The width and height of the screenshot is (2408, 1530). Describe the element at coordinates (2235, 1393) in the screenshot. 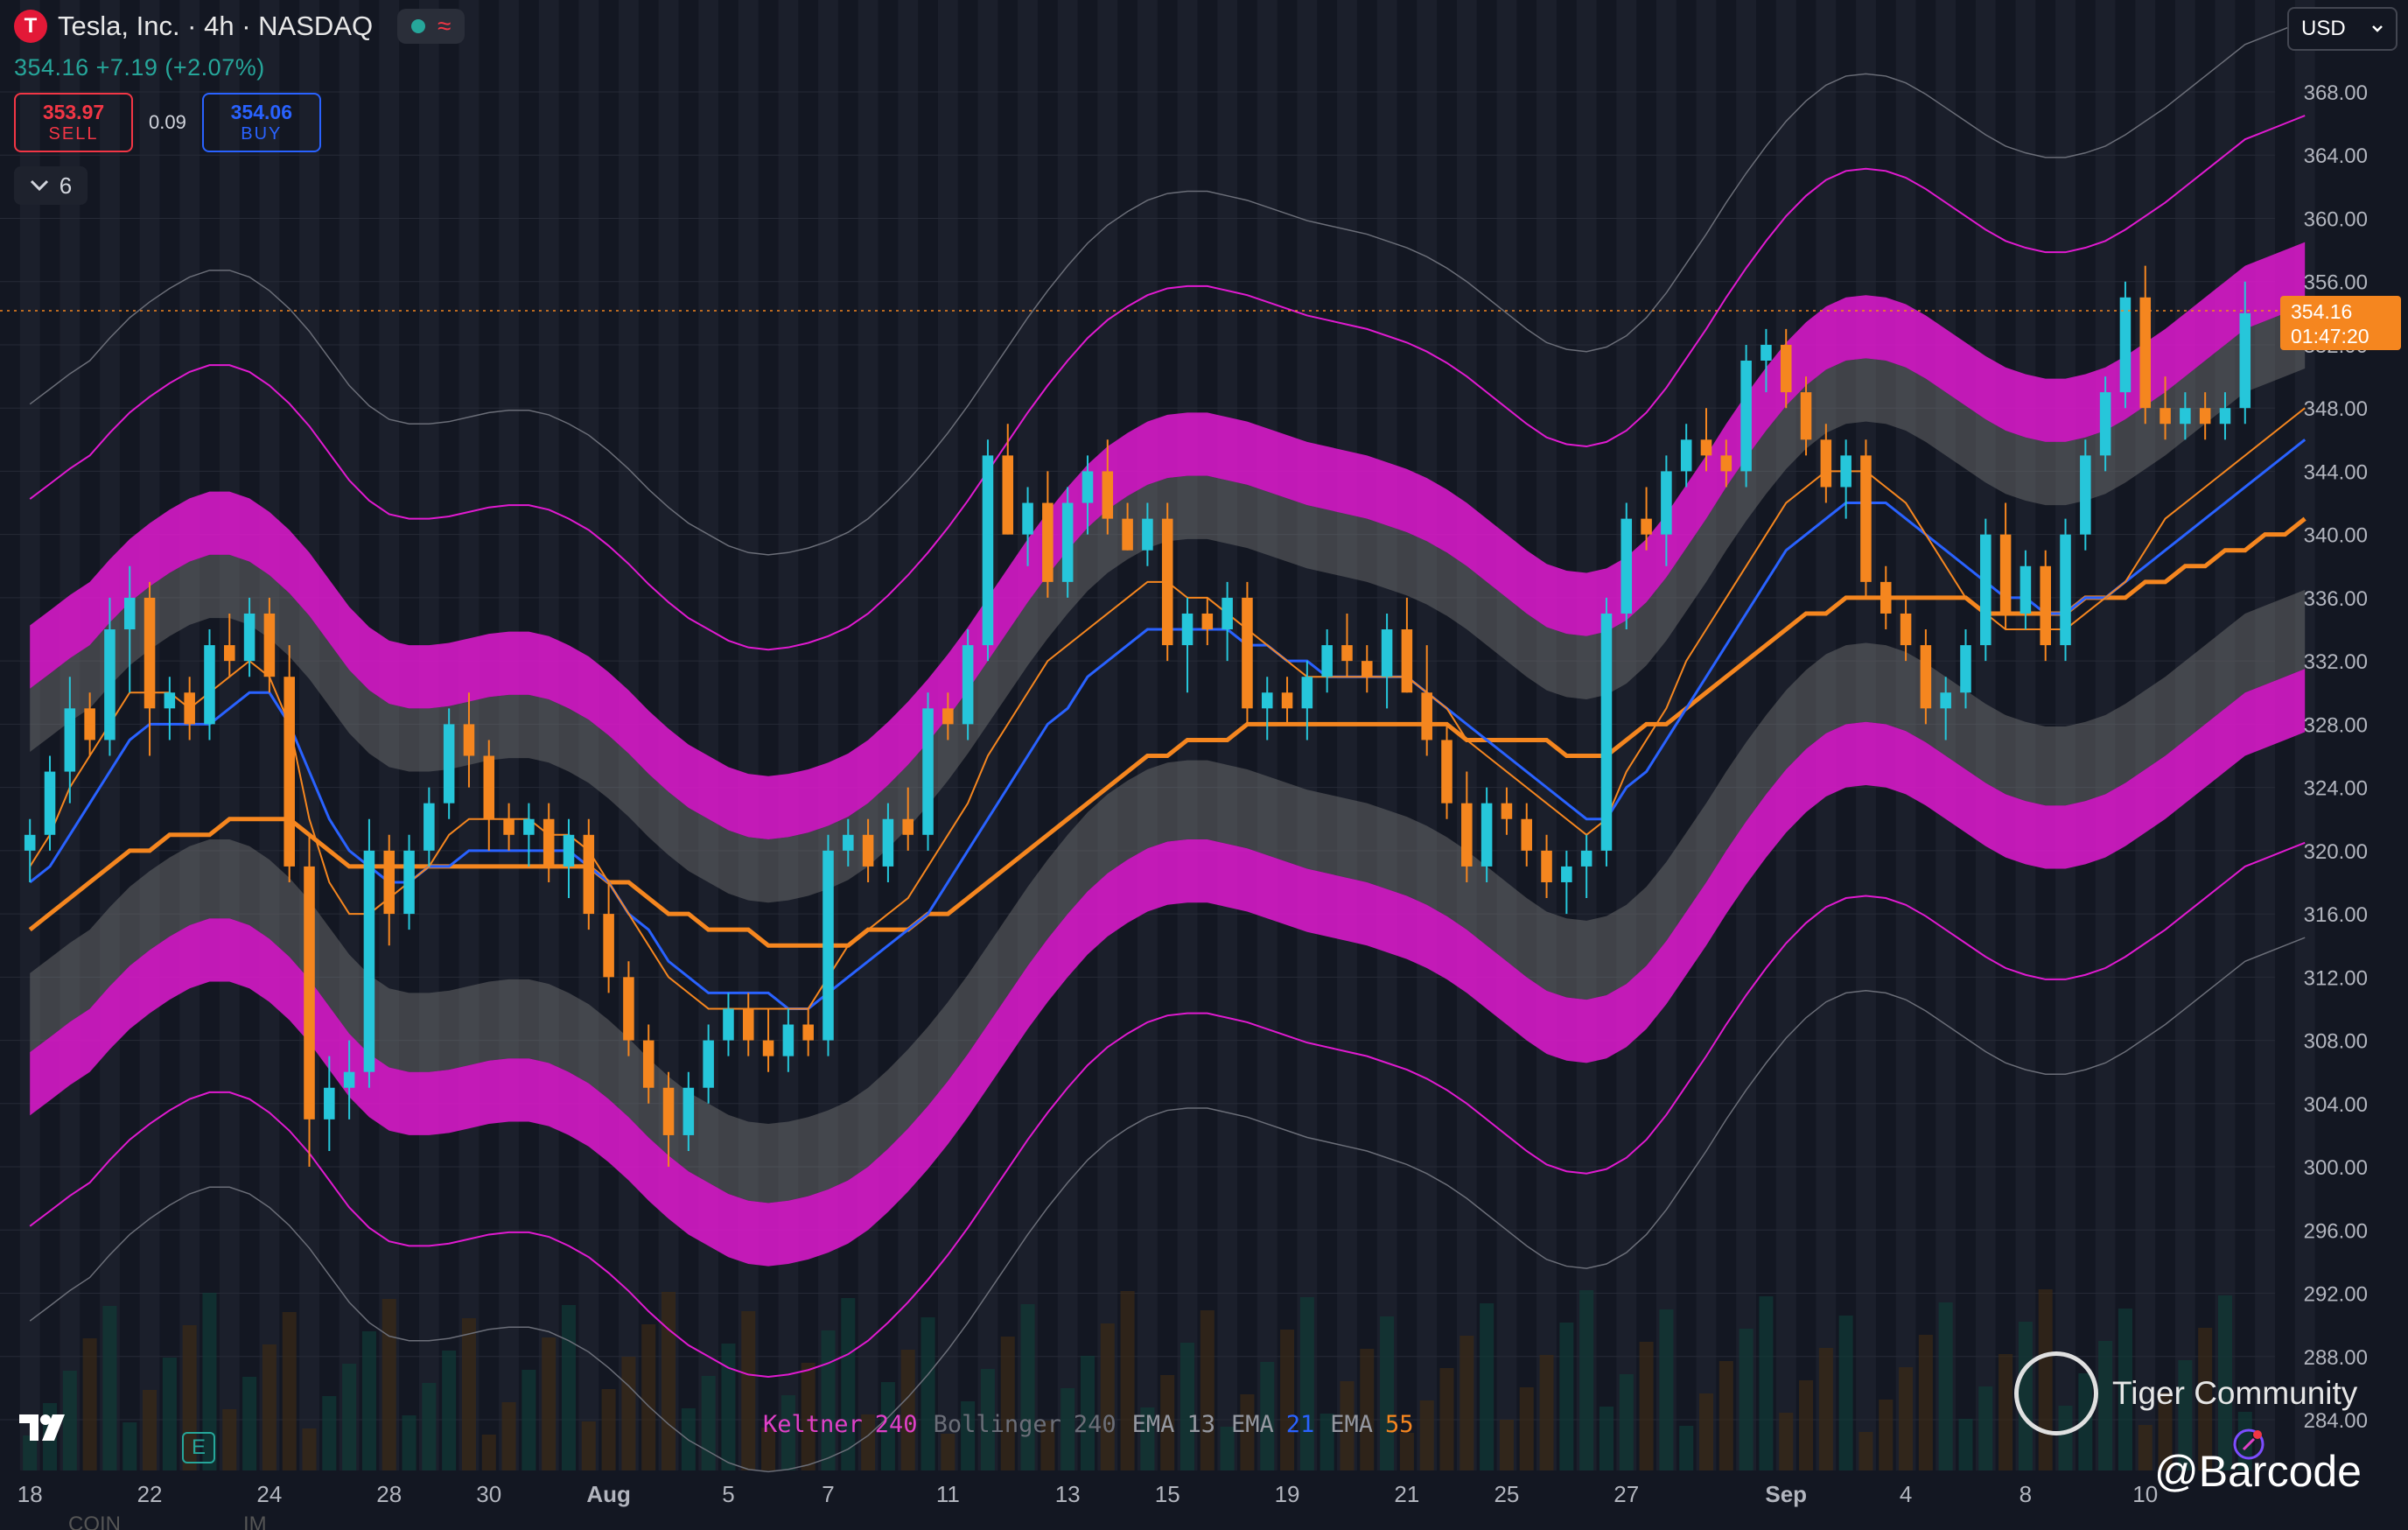

I see `tiger-community-text: Tiger Community` at that location.